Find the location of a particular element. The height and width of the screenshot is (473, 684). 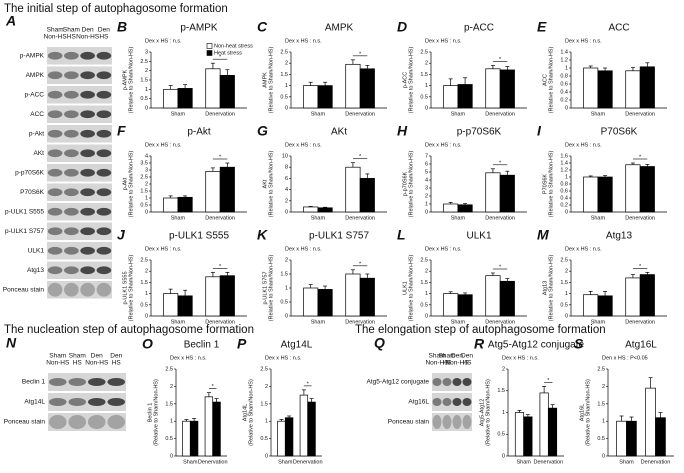

row-label: ULK1 is located at coordinates (36, 250).